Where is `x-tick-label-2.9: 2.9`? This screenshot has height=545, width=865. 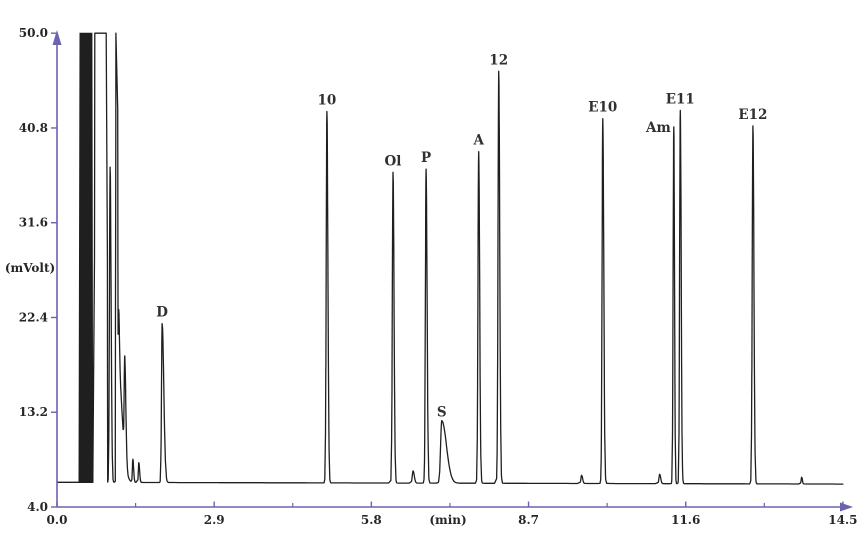 x-tick-label-2.9: 2.9 is located at coordinates (214, 520).